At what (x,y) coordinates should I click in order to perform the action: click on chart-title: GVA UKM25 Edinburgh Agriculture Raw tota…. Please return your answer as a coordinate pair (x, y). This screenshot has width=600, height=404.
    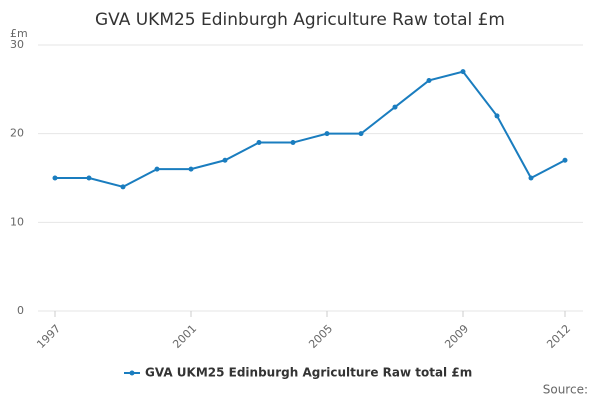
    Looking at the image, I should click on (300, 20).